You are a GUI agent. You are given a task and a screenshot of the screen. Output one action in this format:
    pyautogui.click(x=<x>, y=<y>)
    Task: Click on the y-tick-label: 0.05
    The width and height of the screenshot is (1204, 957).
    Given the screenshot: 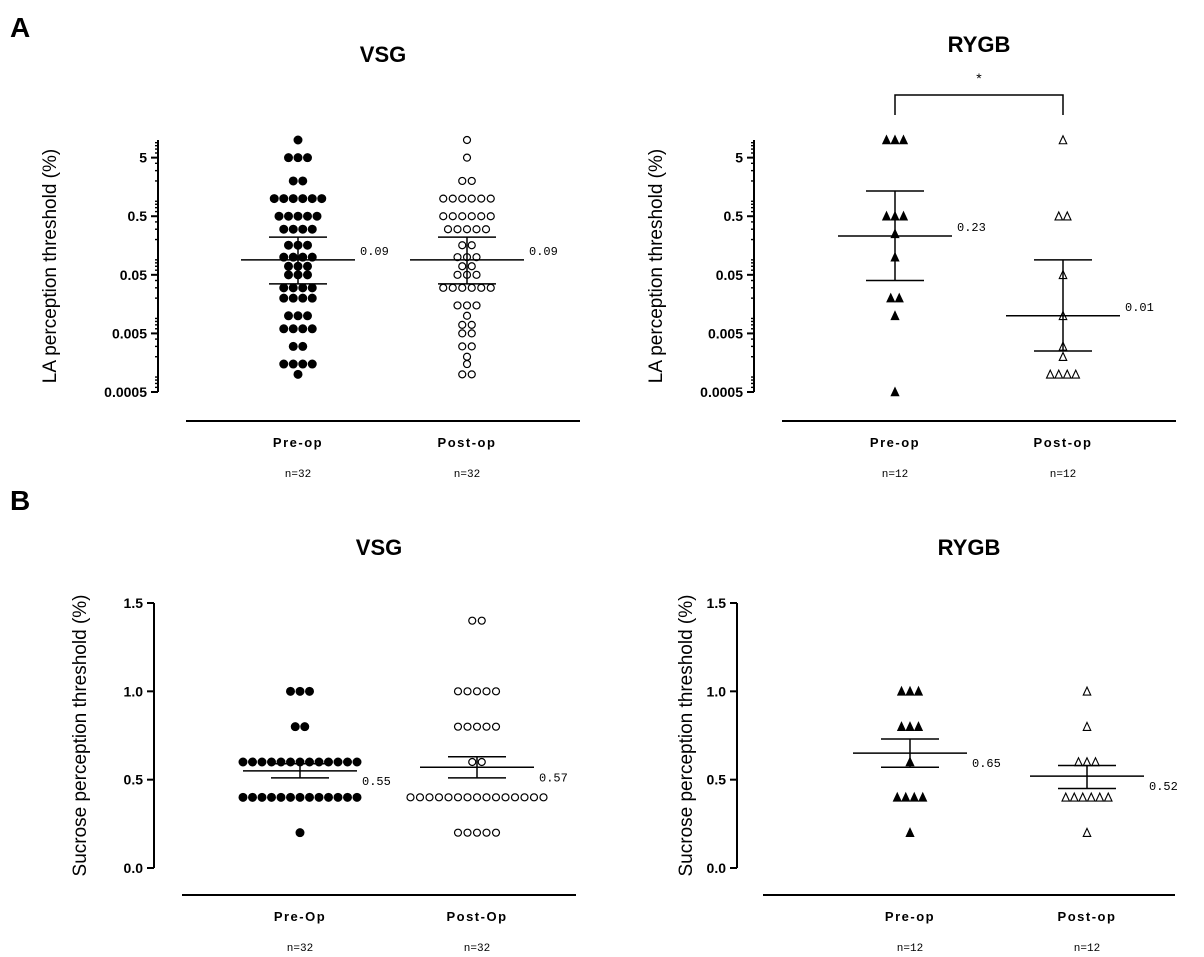 What is the action you would take?
    pyautogui.click(x=133, y=275)
    